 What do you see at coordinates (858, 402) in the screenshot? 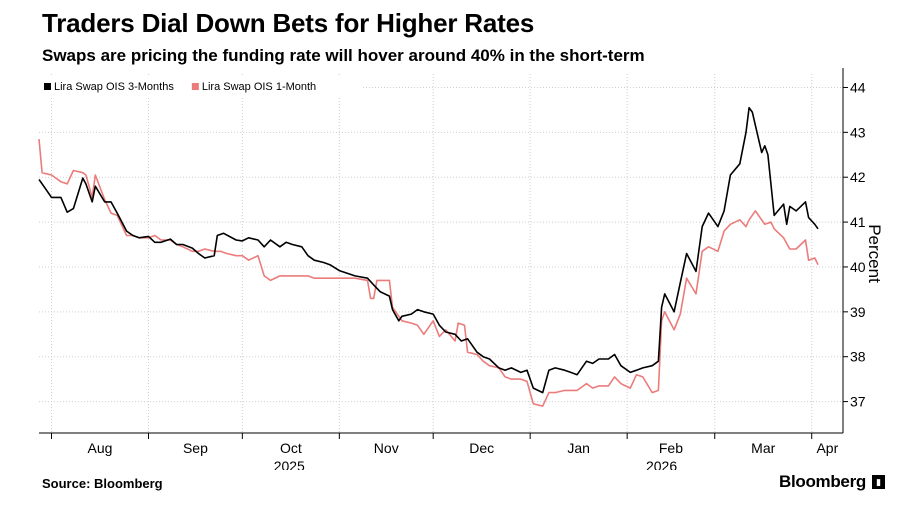
I see `y-tick-label: 37` at bounding box center [858, 402].